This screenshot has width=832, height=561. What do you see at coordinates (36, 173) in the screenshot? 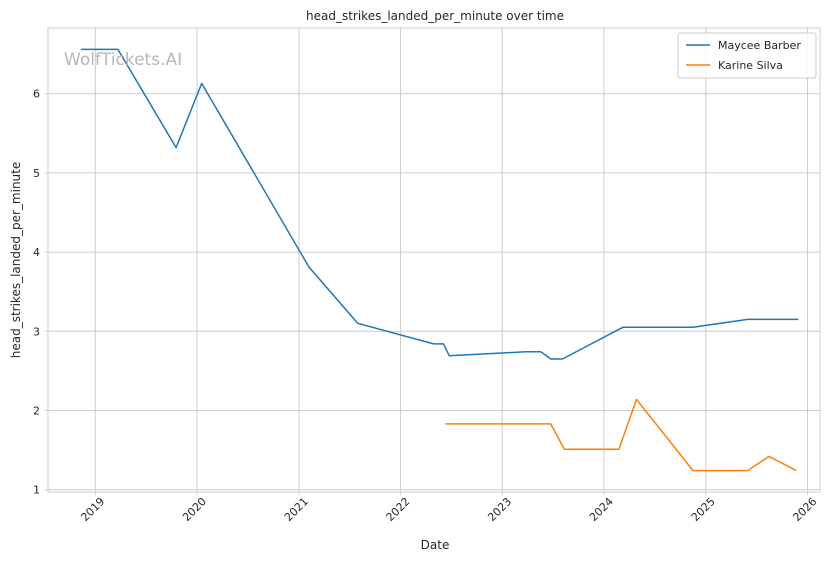
I see `y-tick-label: 5` at bounding box center [36, 173].